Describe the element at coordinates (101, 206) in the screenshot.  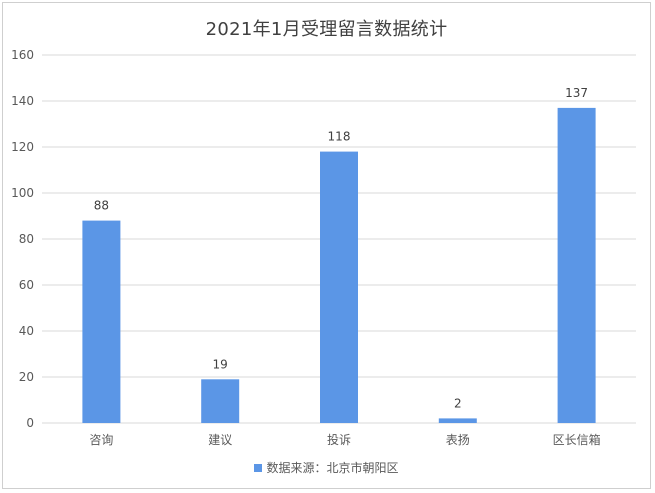
I see `data-label: 88` at that location.